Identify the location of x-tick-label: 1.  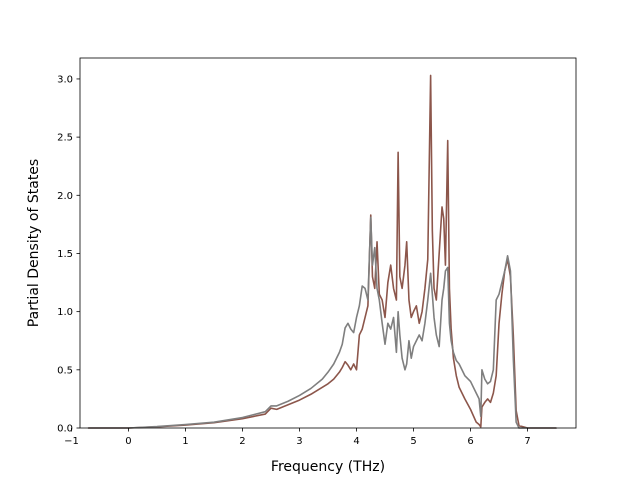
(185, 441).